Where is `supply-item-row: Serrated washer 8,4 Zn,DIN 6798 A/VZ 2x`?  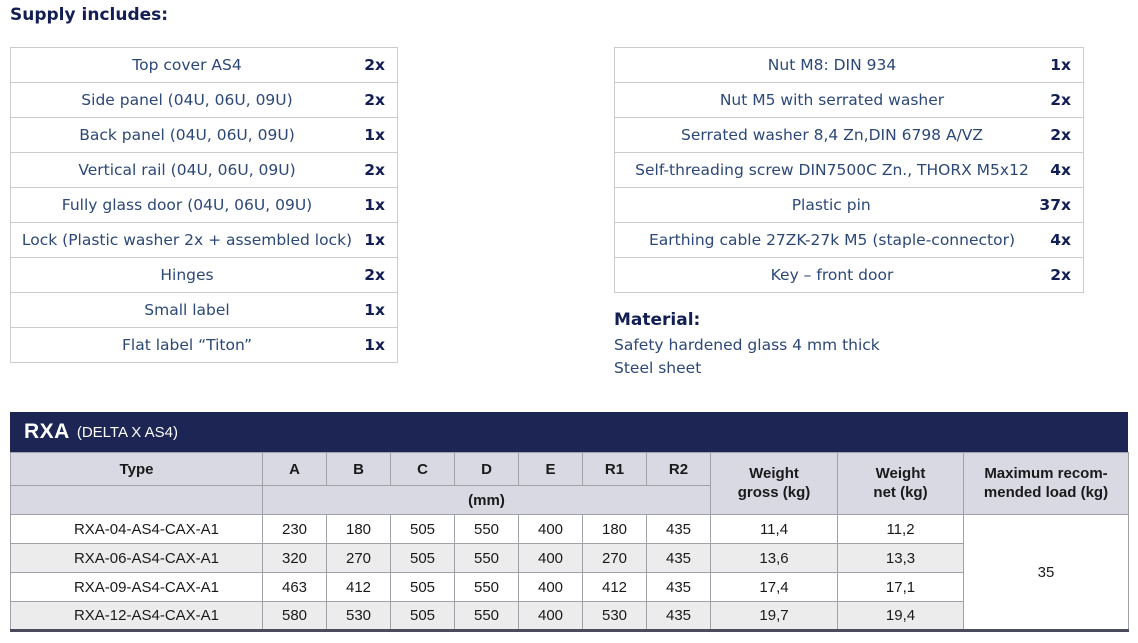 supply-item-row: Serrated washer 8,4 Zn,DIN 6798 A/VZ 2x is located at coordinates (849, 135).